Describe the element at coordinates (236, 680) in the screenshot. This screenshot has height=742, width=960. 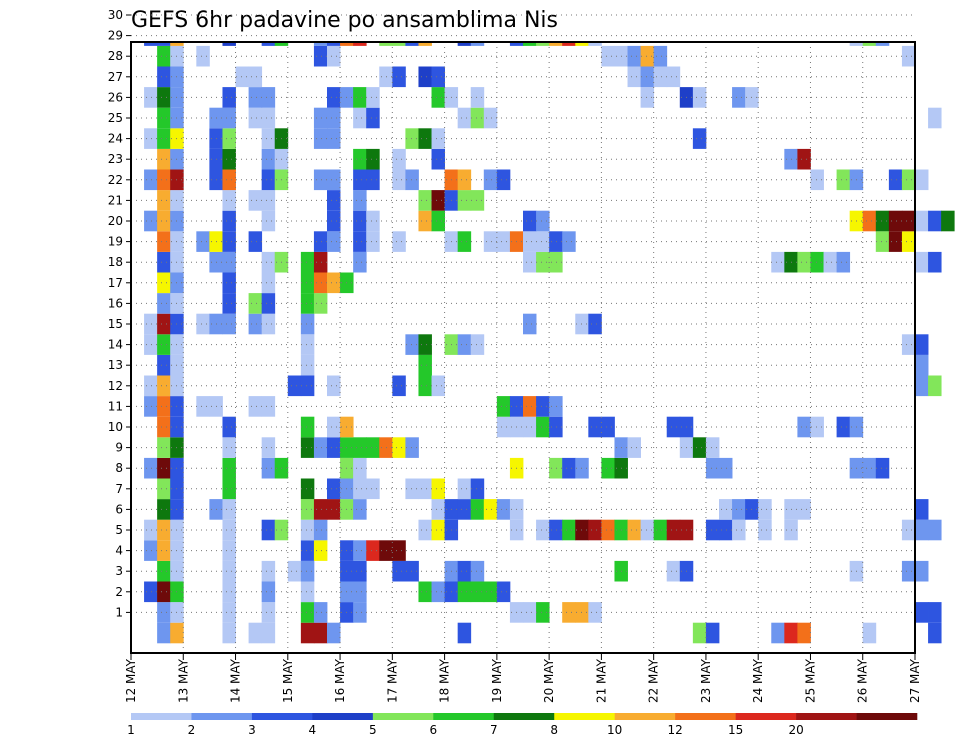
I see `x-tick-label: 14 MAY` at that location.